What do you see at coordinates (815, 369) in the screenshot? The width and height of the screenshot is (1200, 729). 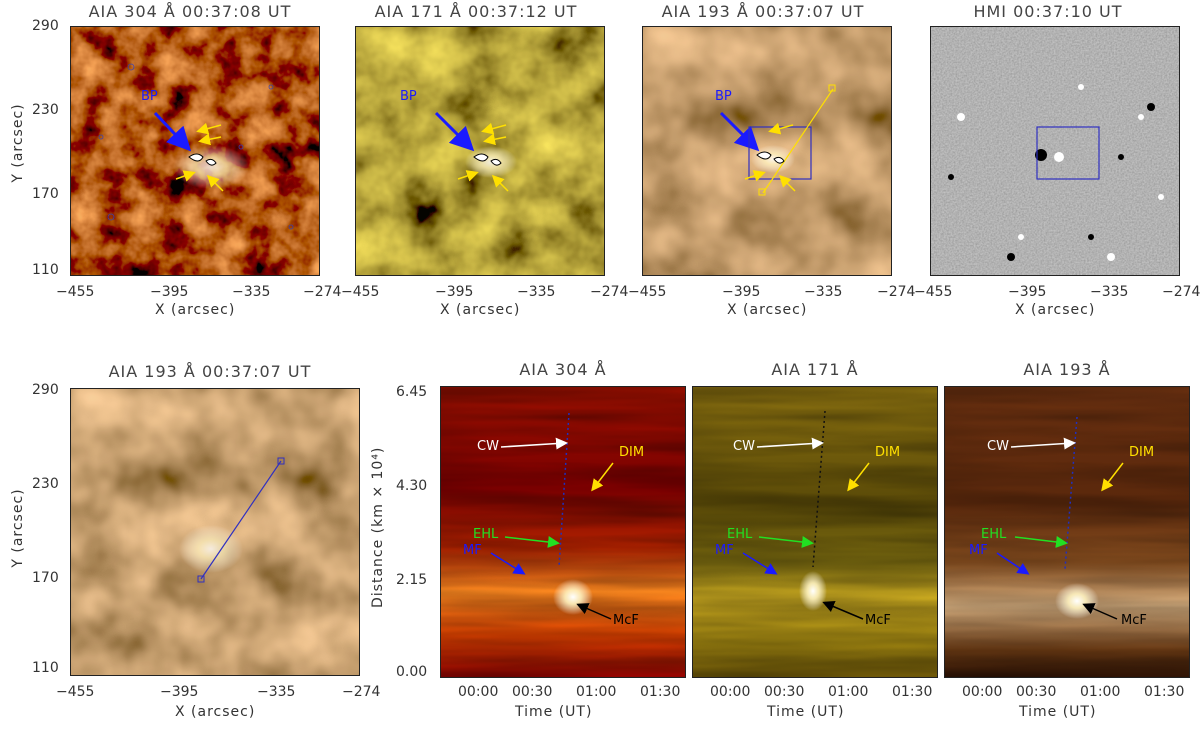 I see `ts-title-171: AIA 171 Å` at bounding box center [815, 369].